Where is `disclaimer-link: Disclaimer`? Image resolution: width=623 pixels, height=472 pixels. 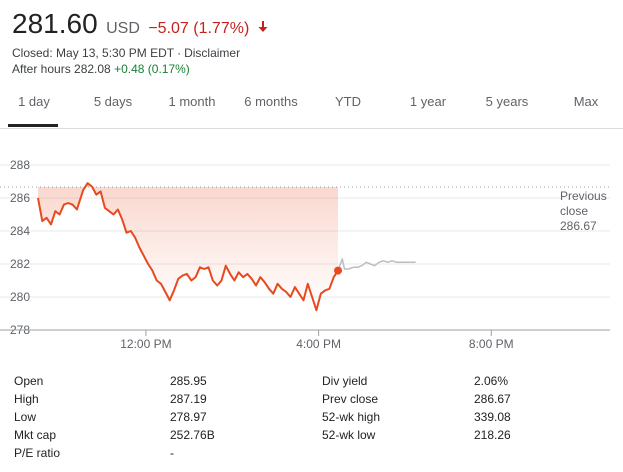 disclaimer-link: Disclaimer is located at coordinates (212, 53).